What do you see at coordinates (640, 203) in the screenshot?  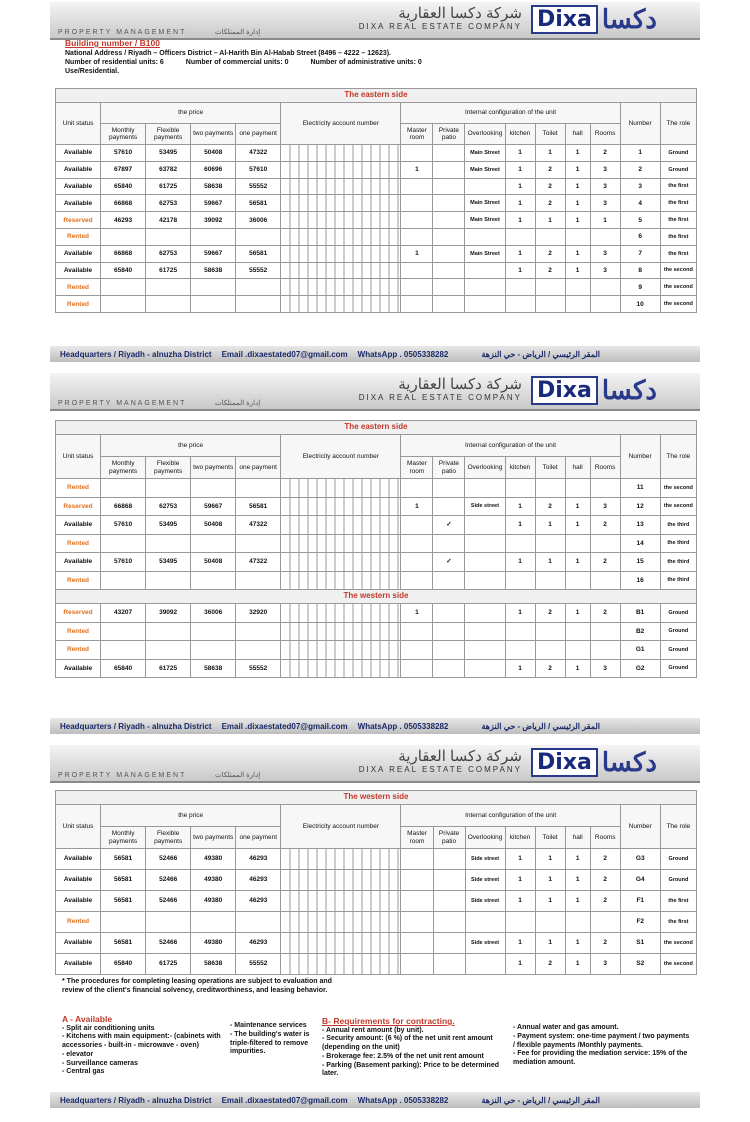 I see `cell: 4` at bounding box center [640, 203].